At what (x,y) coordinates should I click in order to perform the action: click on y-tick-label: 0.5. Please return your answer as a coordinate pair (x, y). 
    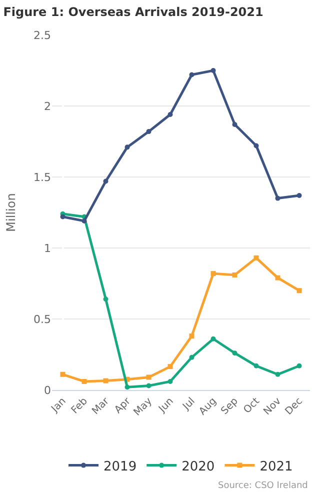
    Looking at the image, I should click on (42, 319).